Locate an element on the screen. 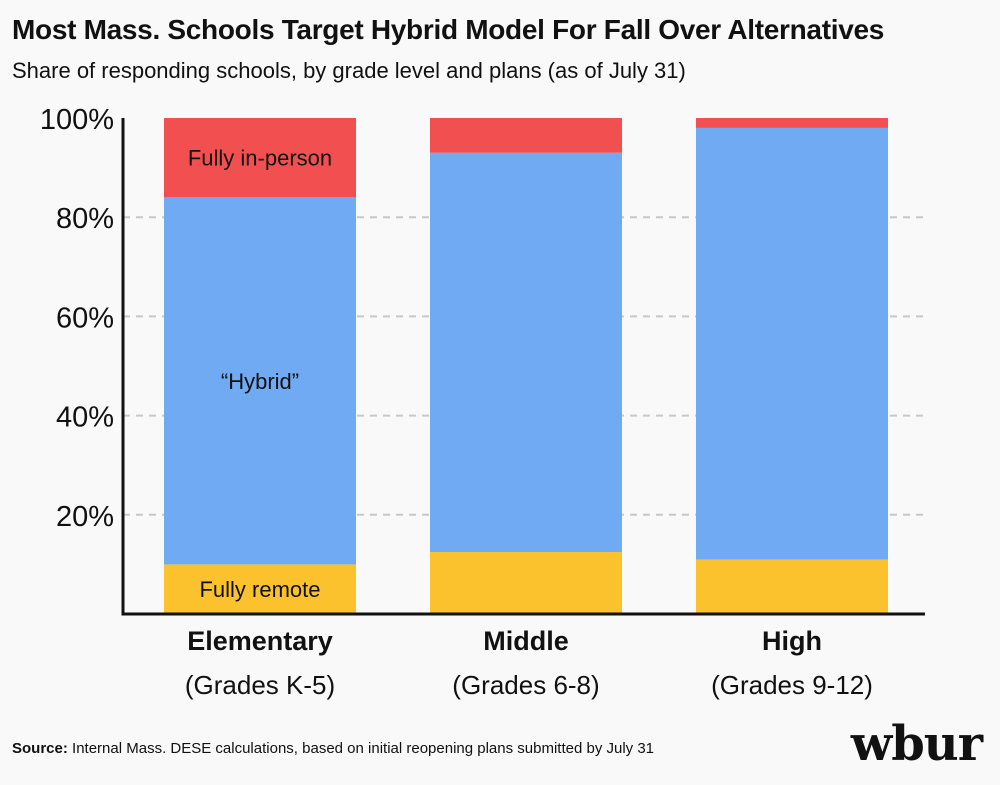  category-sublabel: (Grades 9-12) is located at coordinates (792, 685).